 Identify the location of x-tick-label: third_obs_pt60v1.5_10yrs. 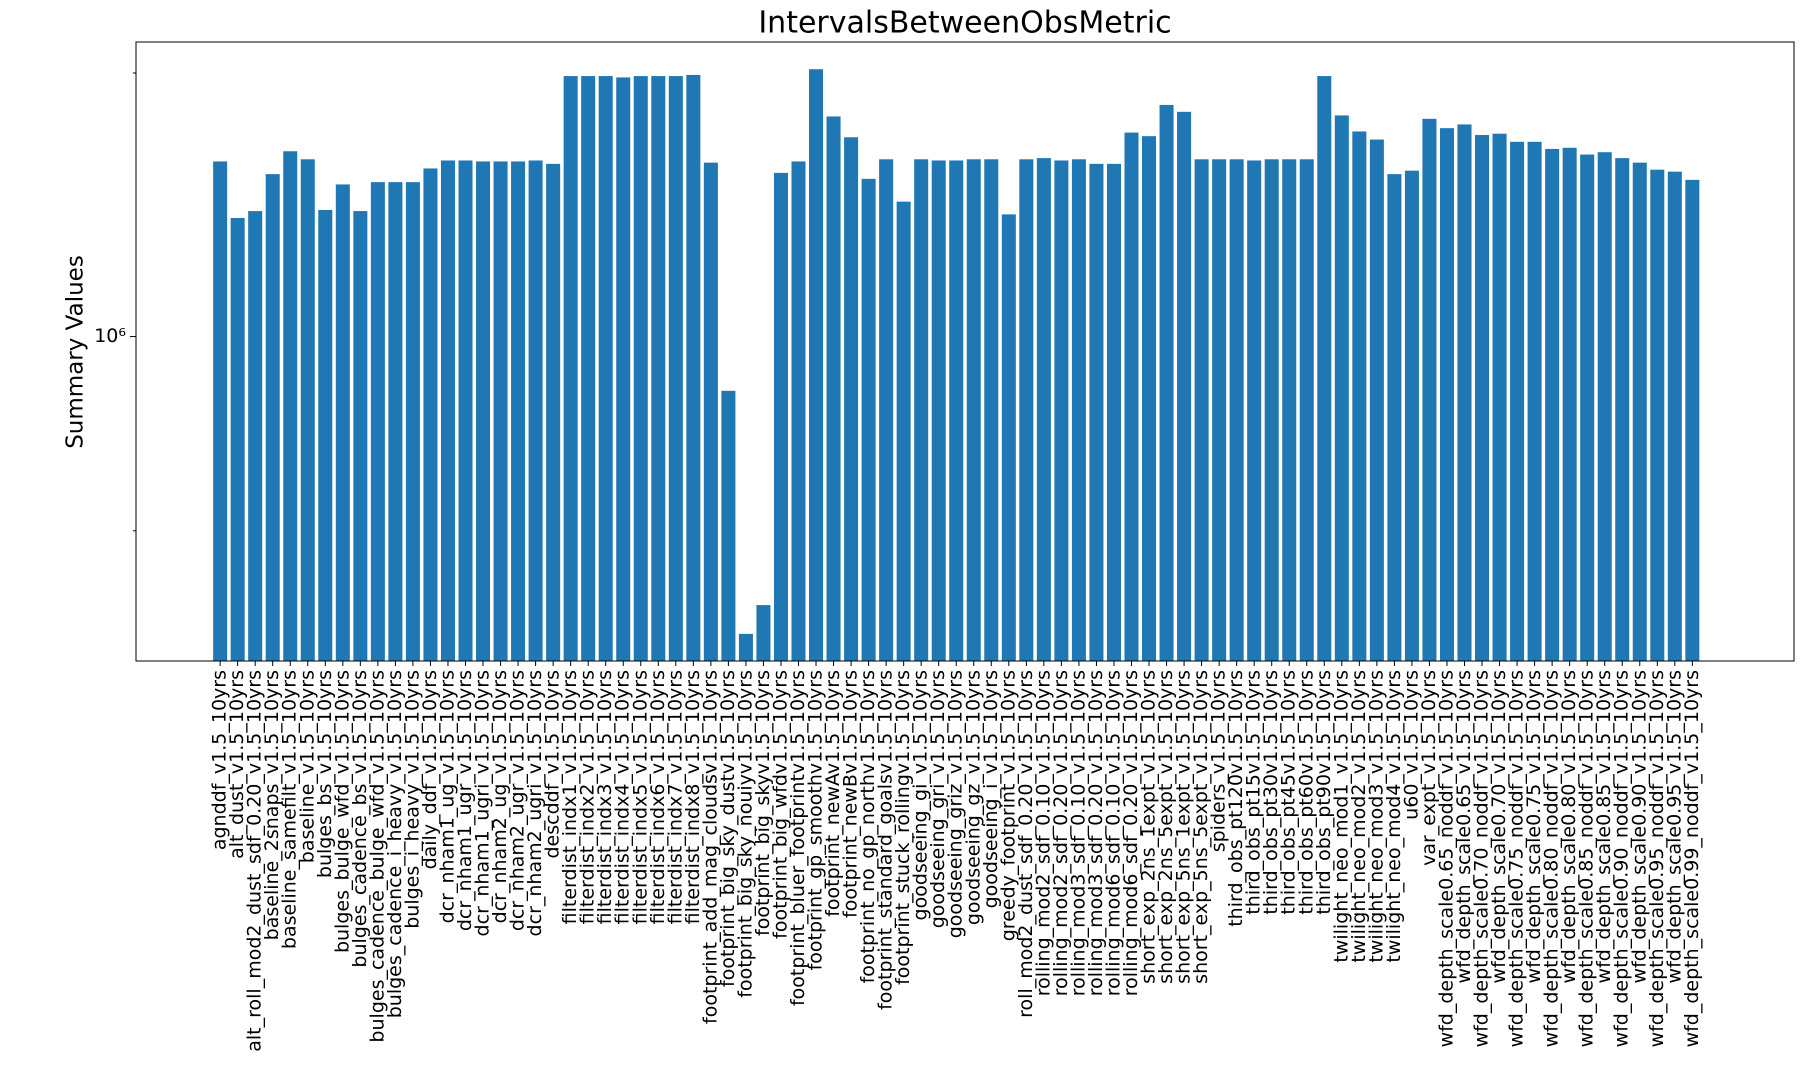
(1306, 792).